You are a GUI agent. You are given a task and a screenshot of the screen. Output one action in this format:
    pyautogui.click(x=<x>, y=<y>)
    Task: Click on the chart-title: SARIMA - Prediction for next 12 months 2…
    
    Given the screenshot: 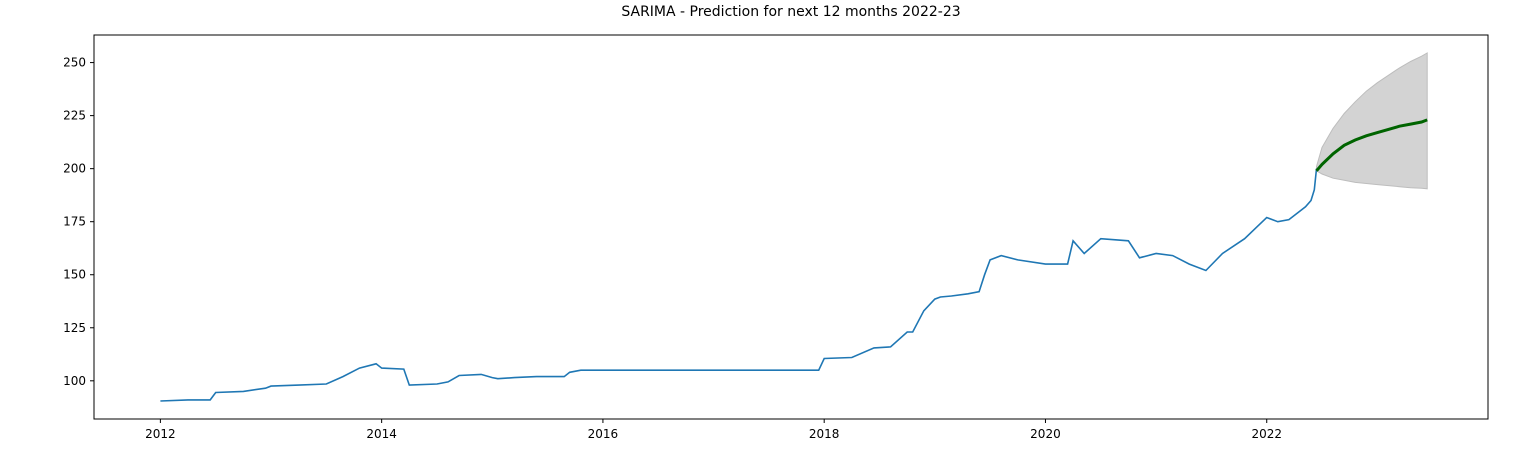 What is the action you would take?
    pyautogui.click(x=791, y=12)
    